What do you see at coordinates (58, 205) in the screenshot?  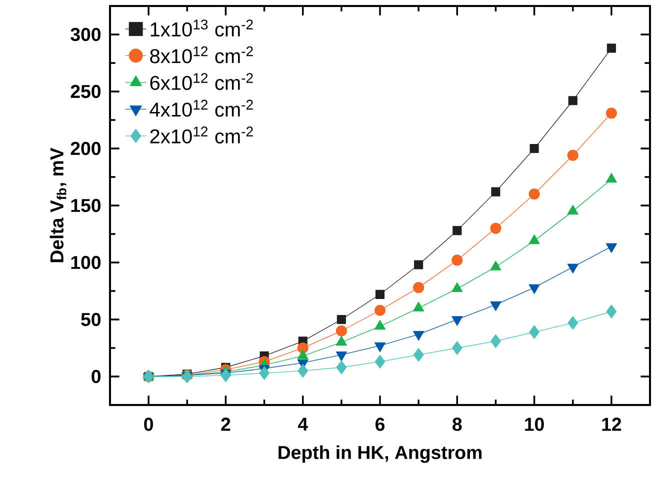 I see `y-axis-title: Delta V$_{fb}$, mV` at bounding box center [58, 205].